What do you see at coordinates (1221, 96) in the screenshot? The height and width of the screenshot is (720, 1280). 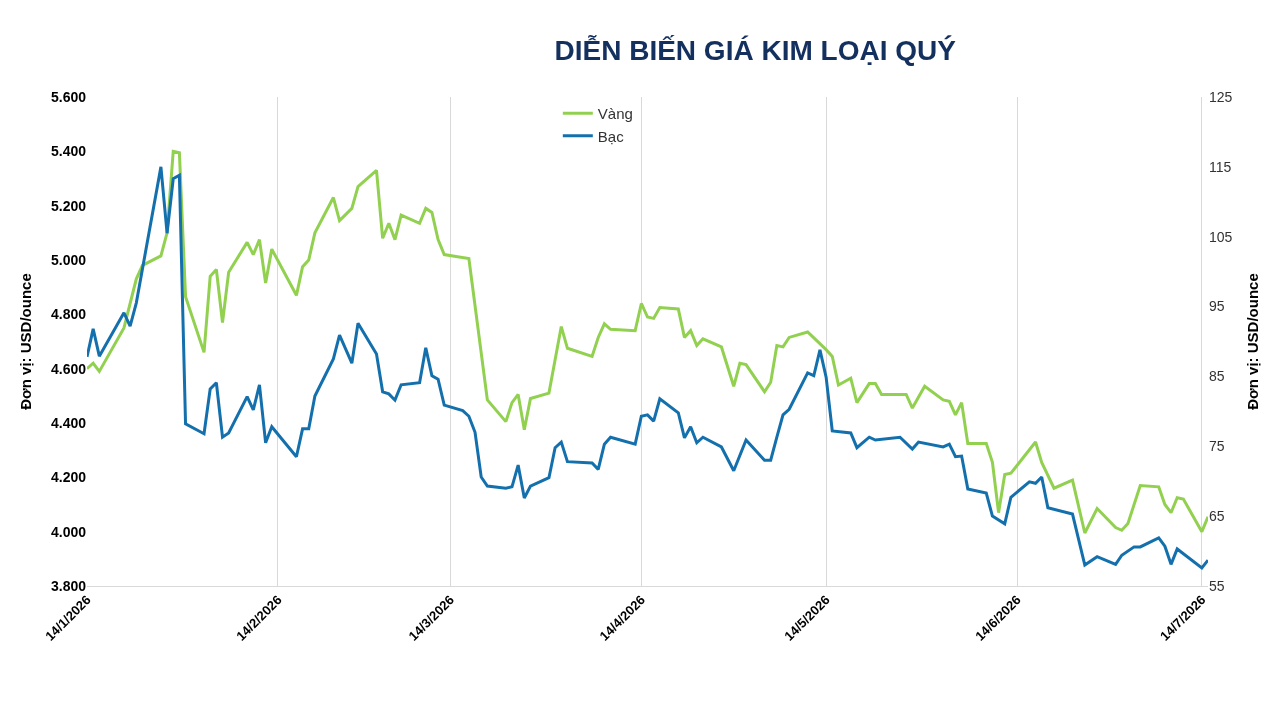 I see `y2-tick-label: 125` at bounding box center [1221, 96].